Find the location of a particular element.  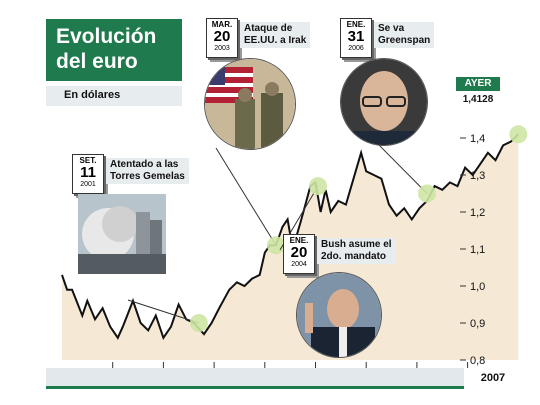

marker-ayer is located at coordinates (518, 134).